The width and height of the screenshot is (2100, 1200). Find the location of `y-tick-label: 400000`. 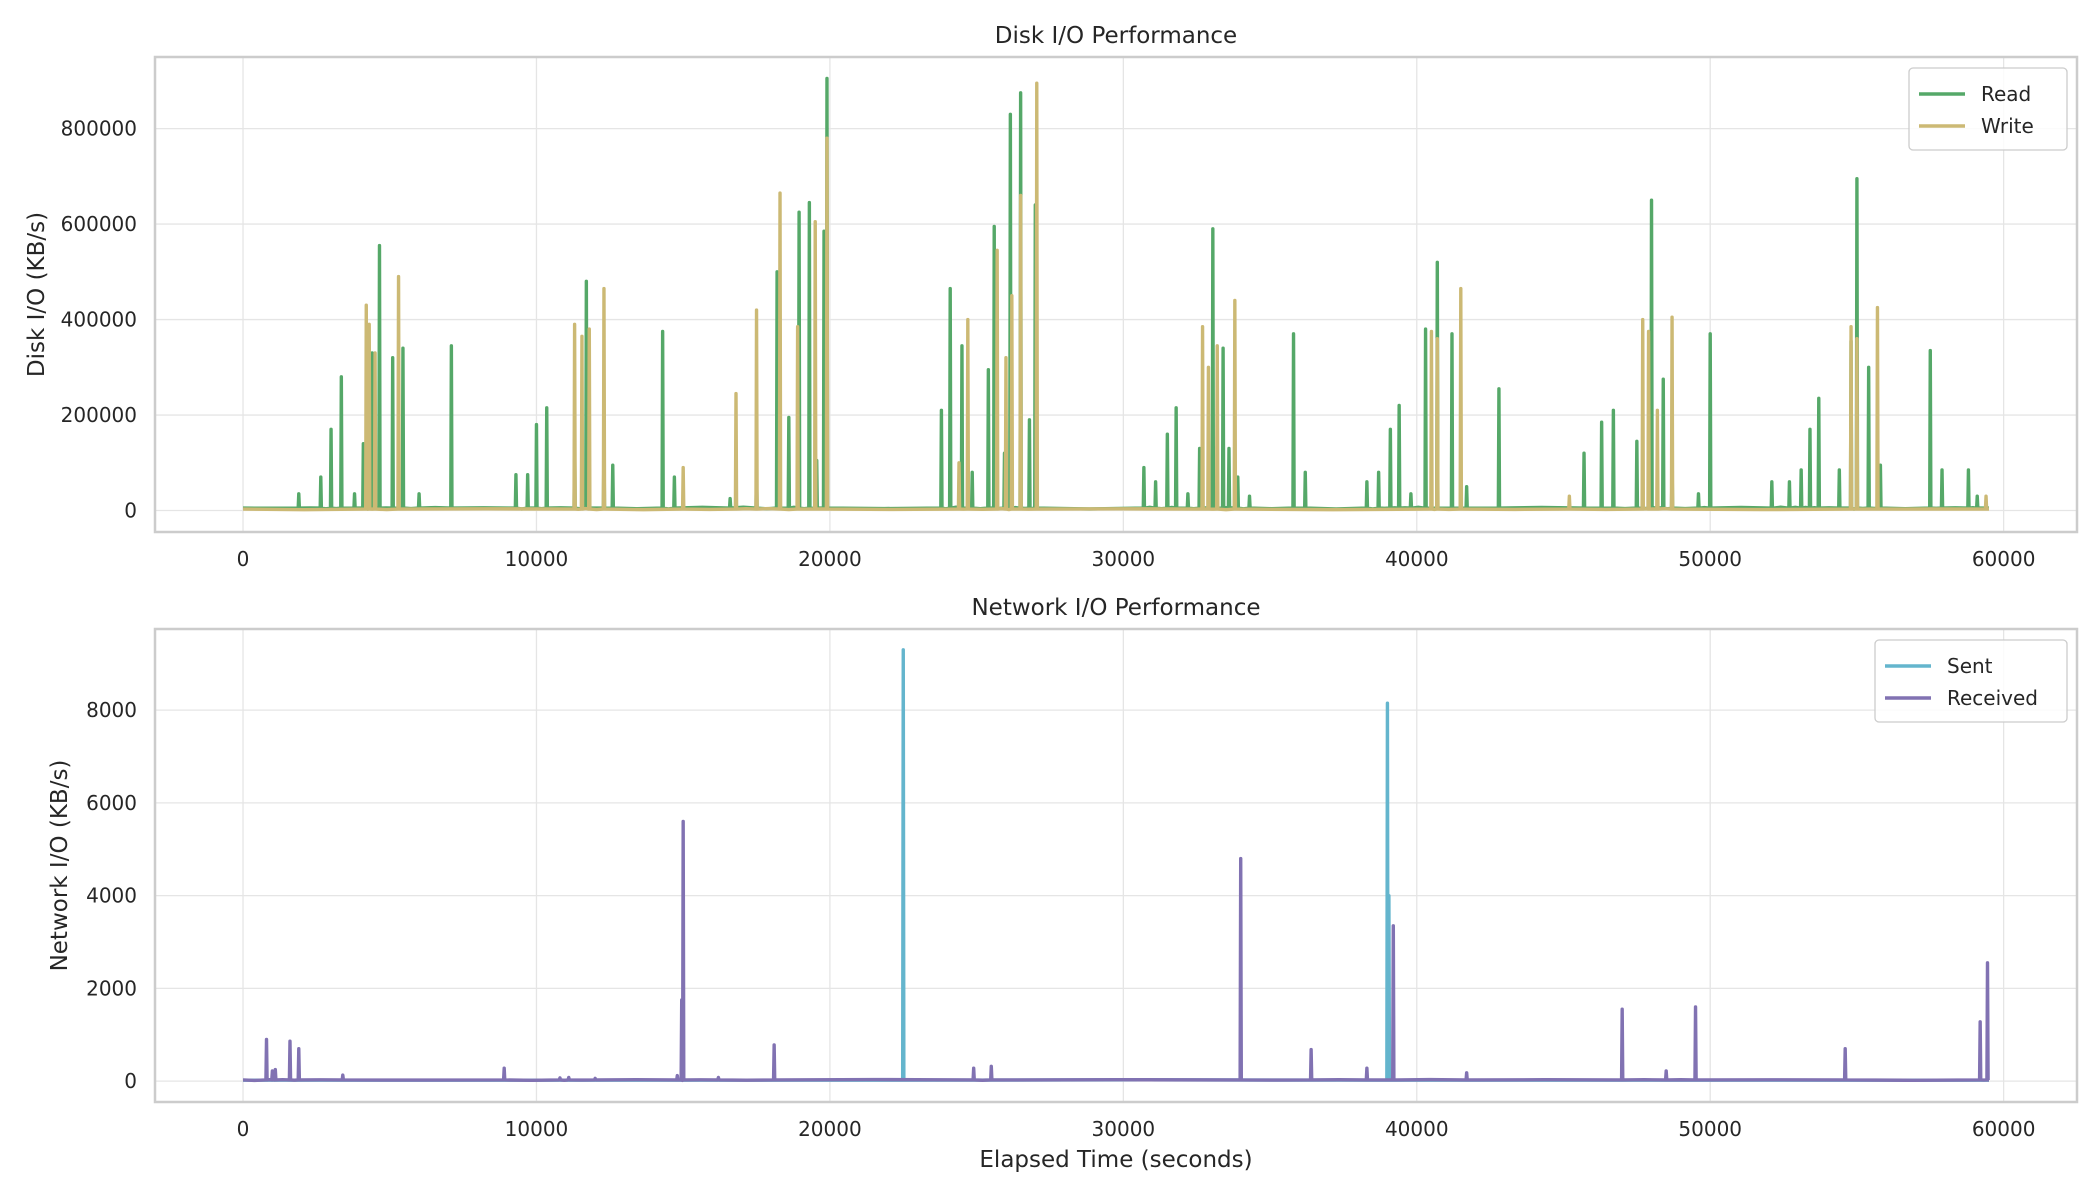

y-tick-label: 400000 is located at coordinates (99, 320).